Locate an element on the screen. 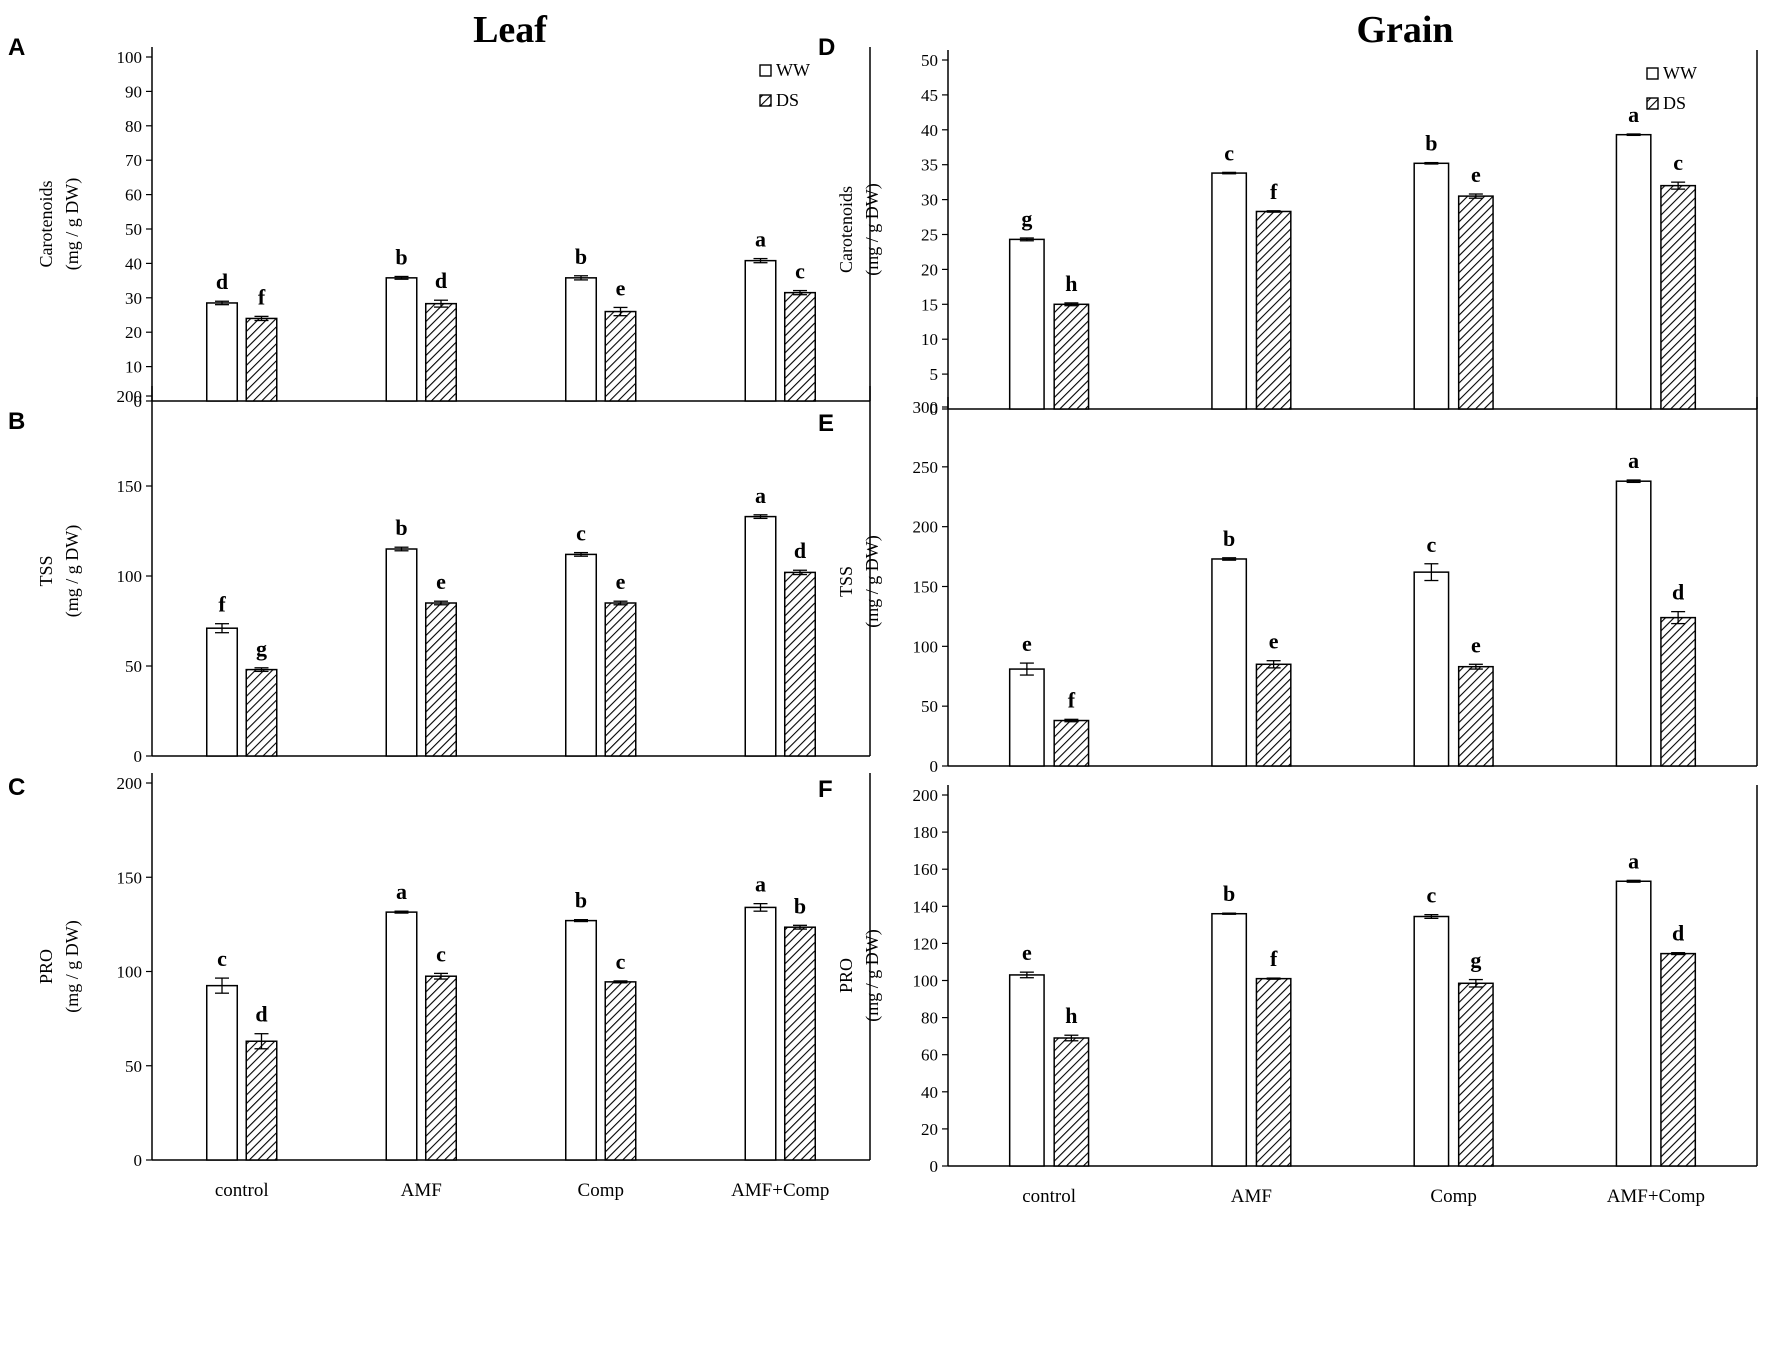  y-tick-label: 5 is located at coordinates (934, 374).